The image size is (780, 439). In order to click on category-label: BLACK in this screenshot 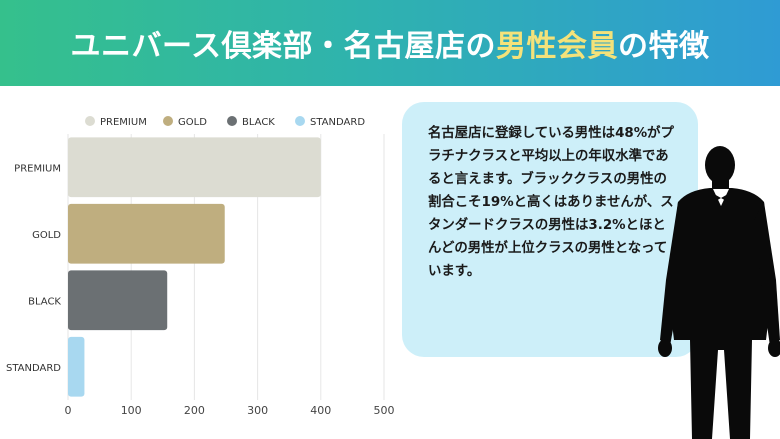, I will do `click(44, 301)`.